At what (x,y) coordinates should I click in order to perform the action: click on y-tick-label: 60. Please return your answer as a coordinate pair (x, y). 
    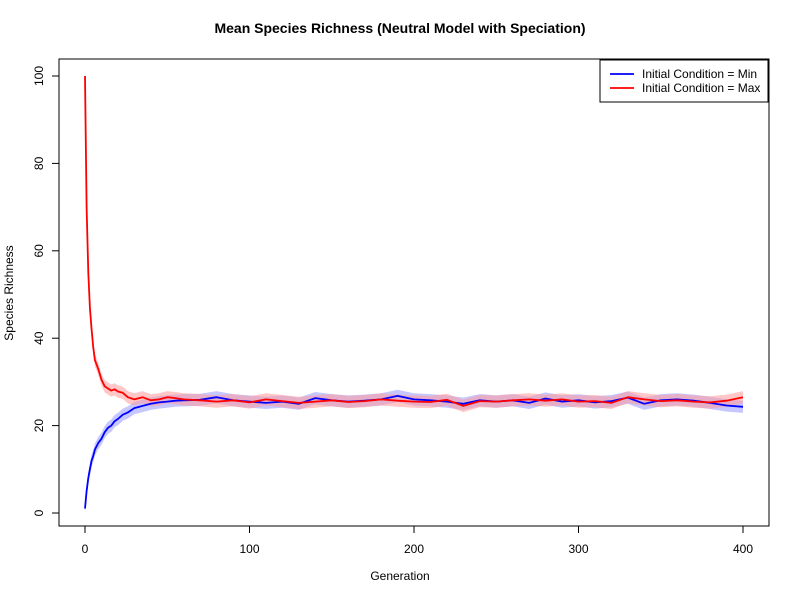
    Looking at the image, I should click on (39, 251).